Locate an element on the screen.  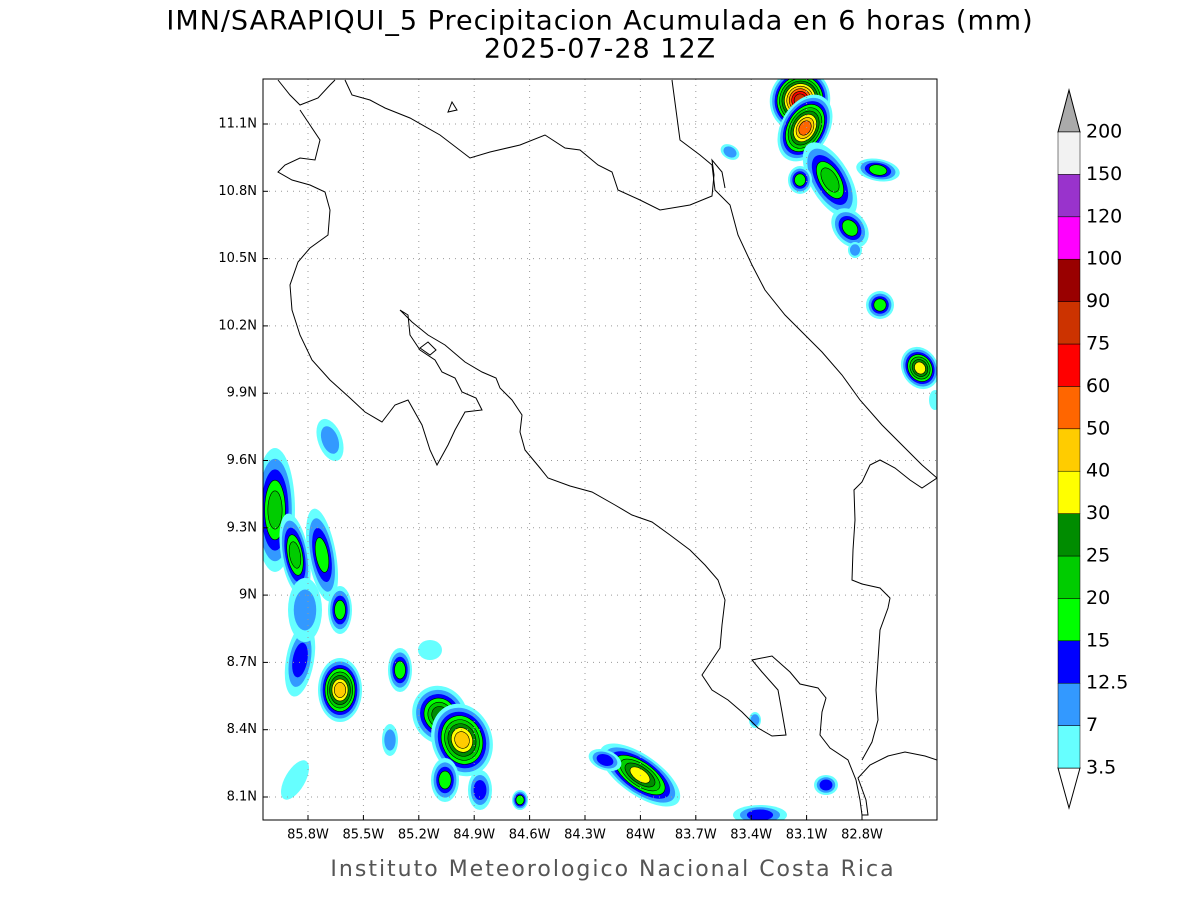
colorbar-label: 15 is located at coordinates (1098, 640).